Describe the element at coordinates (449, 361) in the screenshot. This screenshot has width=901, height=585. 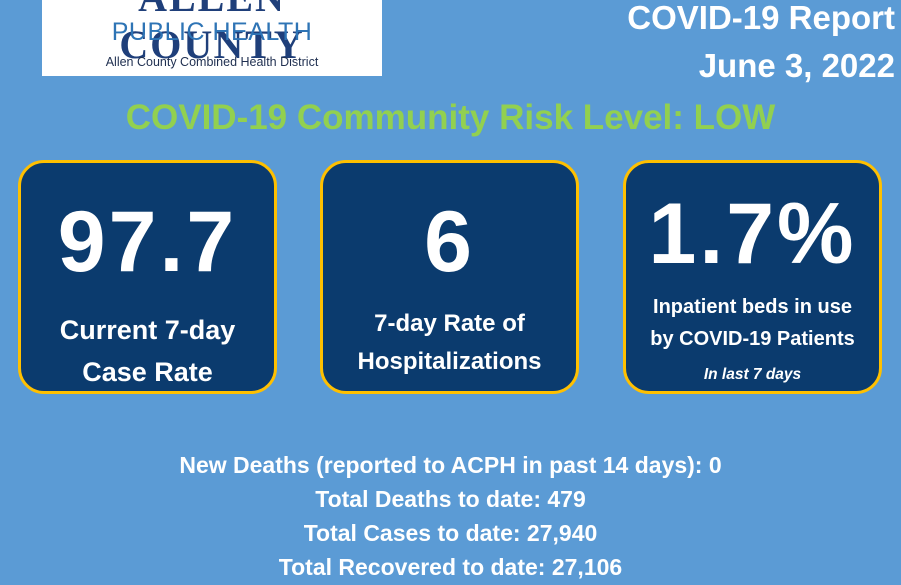
I see `hospitalization-rate-label-line2: Hospitalizations` at that location.